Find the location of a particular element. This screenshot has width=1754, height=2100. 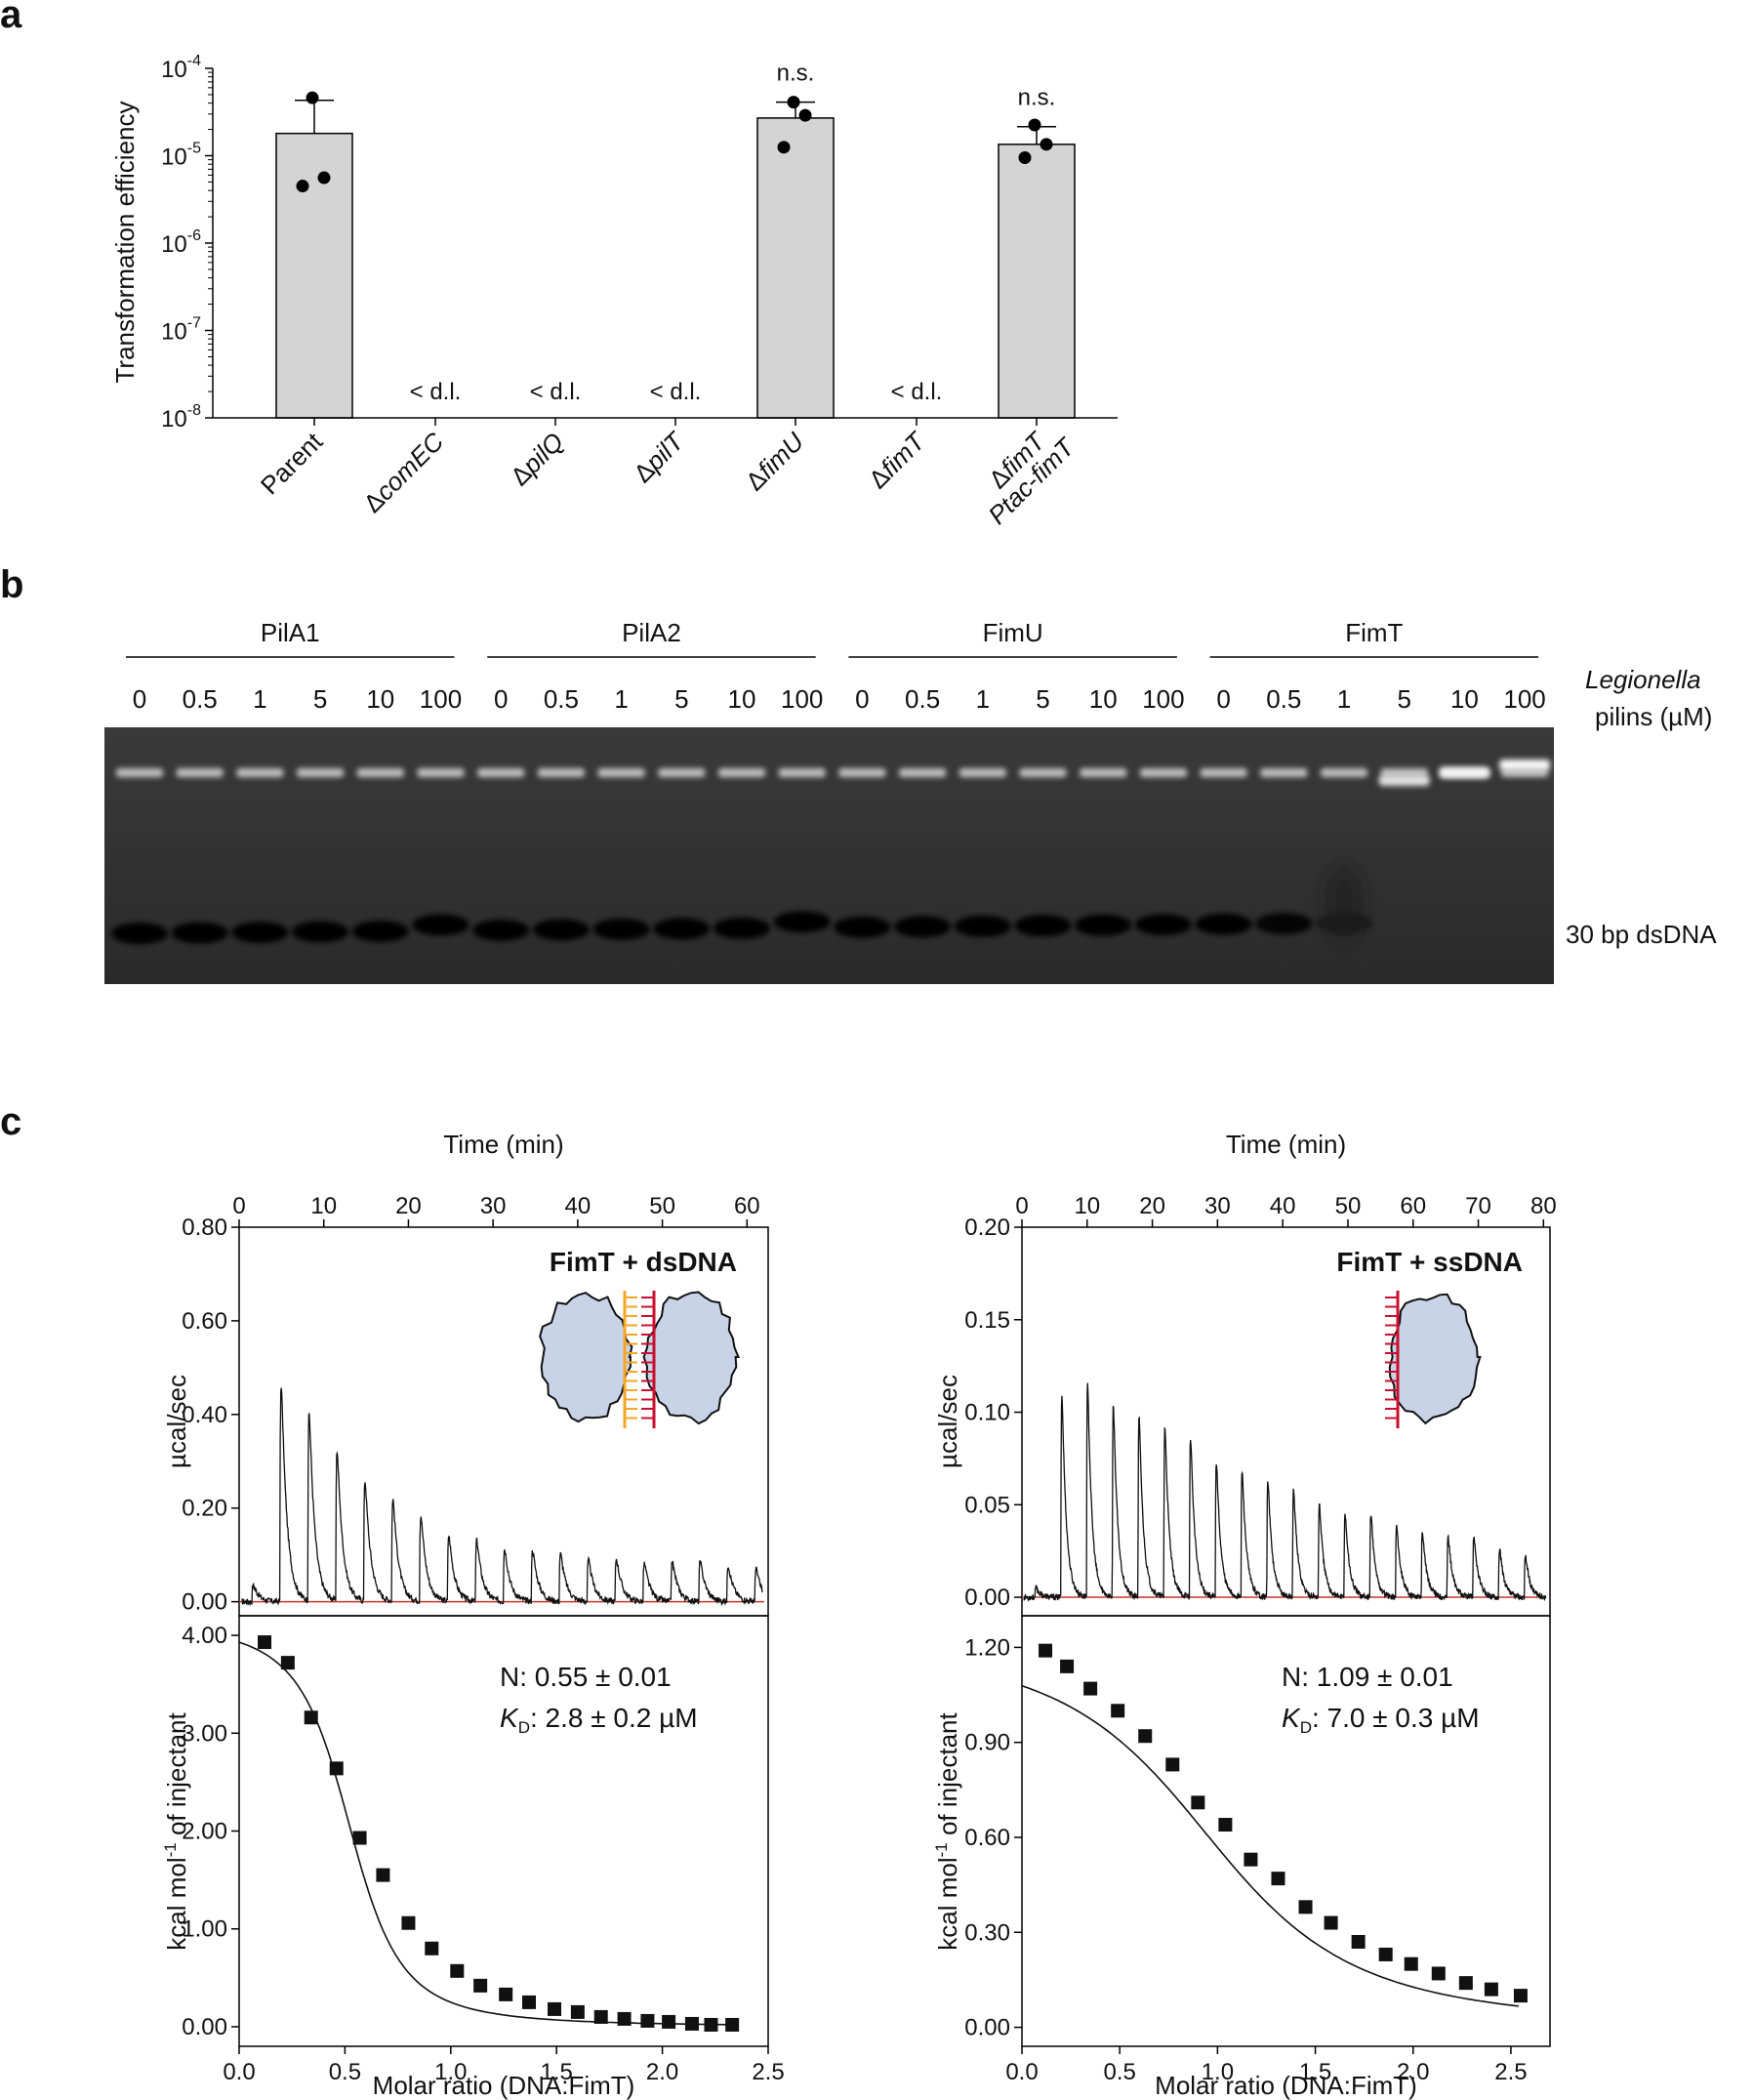

gel-side-label-italic: Legionella is located at coordinates (1643, 679).